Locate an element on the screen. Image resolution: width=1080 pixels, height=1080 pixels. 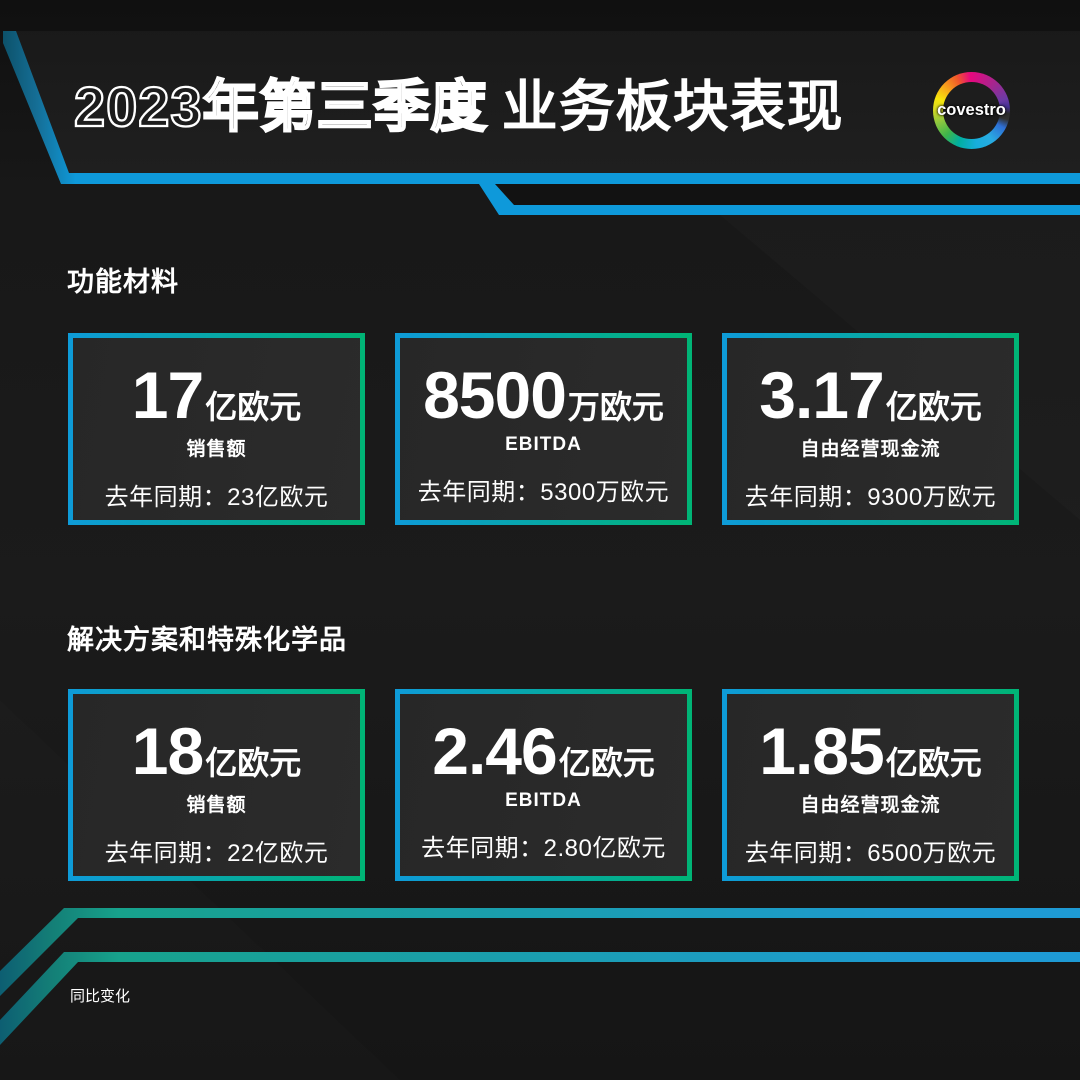
prior-year-value: 去年同期：5300万欧元 is located at coordinates (543, 492).